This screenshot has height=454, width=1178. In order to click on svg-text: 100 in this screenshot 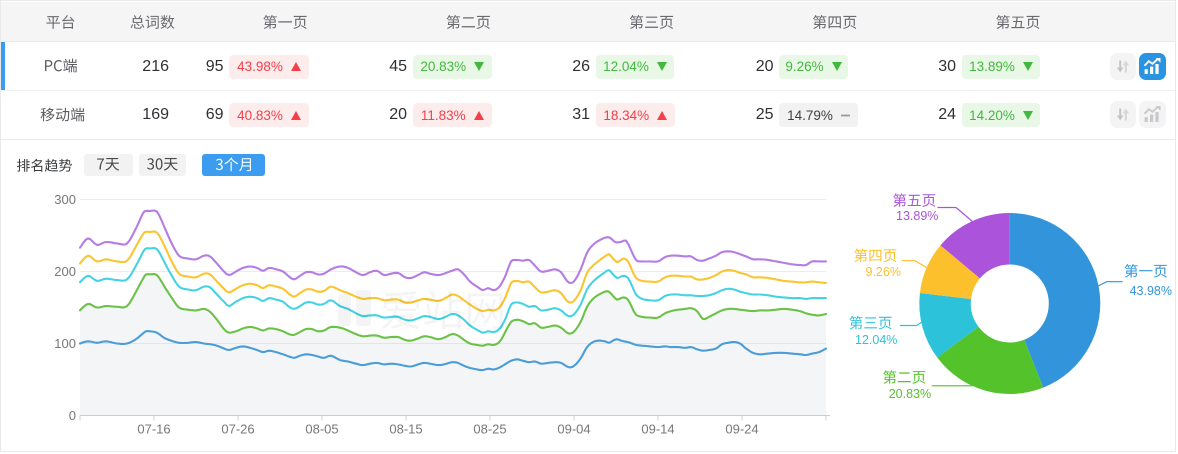, I will do `click(65, 343)`.